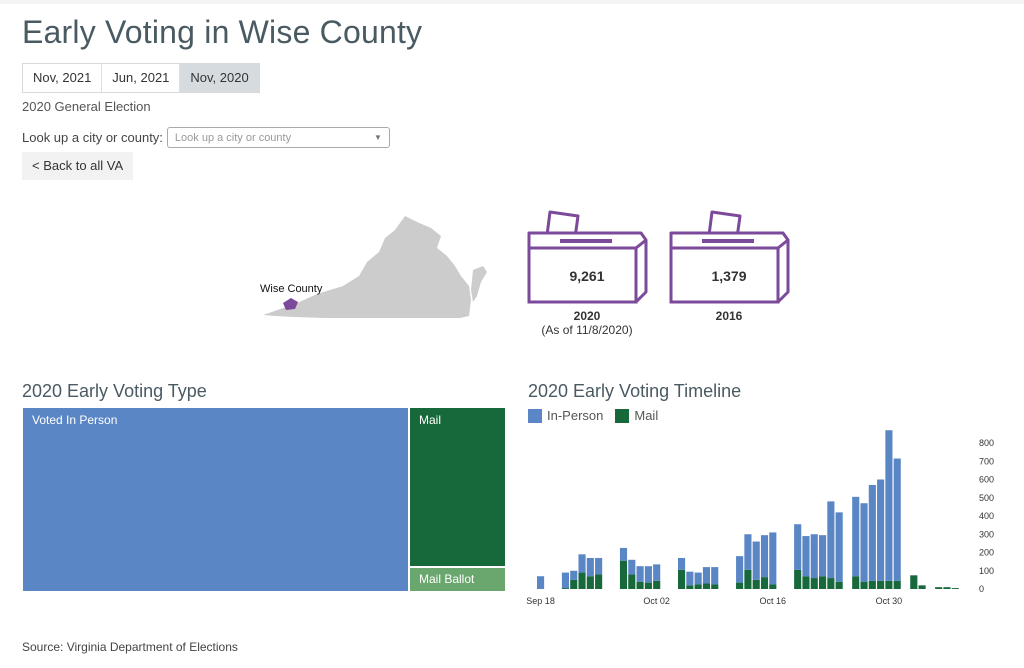 Image resolution: width=1024 pixels, height=668 pixels. I want to click on box-caption-2020: 2020 (As of 11/8/2020), so click(587, 323).